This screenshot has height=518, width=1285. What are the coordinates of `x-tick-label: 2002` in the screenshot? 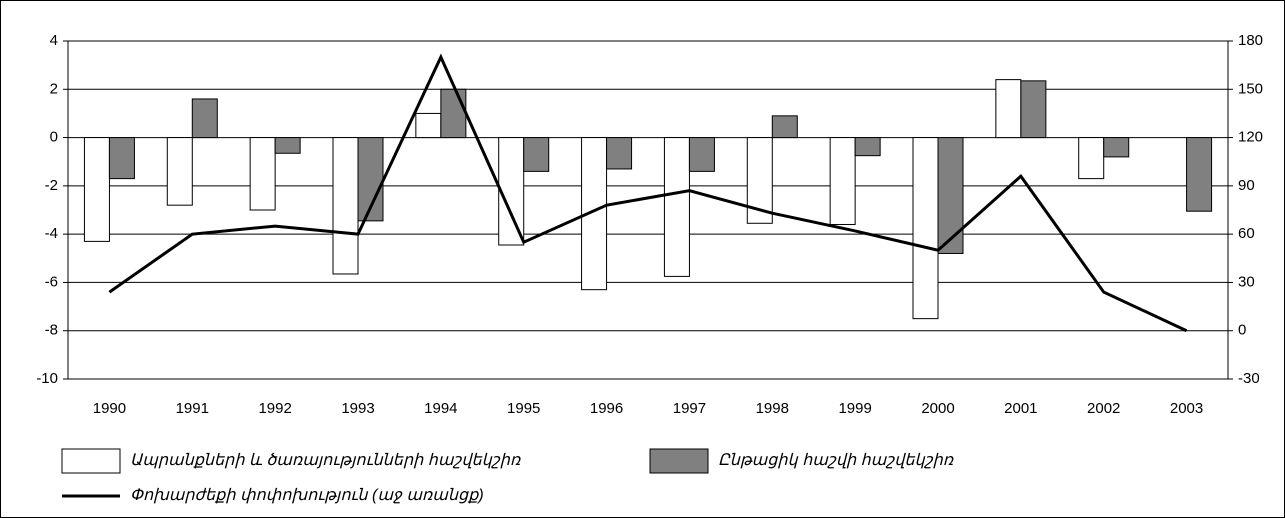 It's located at (1103, 408).